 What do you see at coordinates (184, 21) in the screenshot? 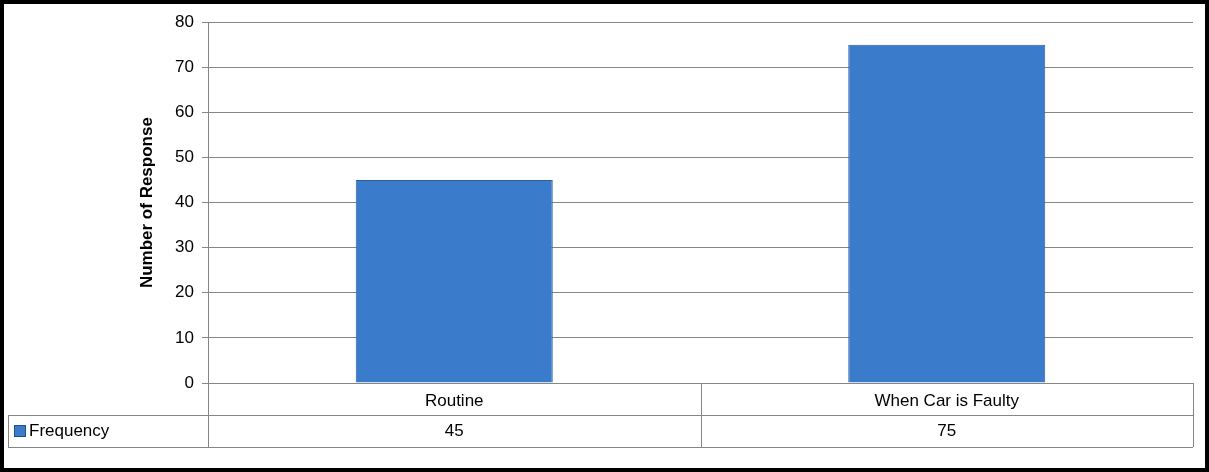
I see `y-tick-label: 80` at bounding box center [184, 21].